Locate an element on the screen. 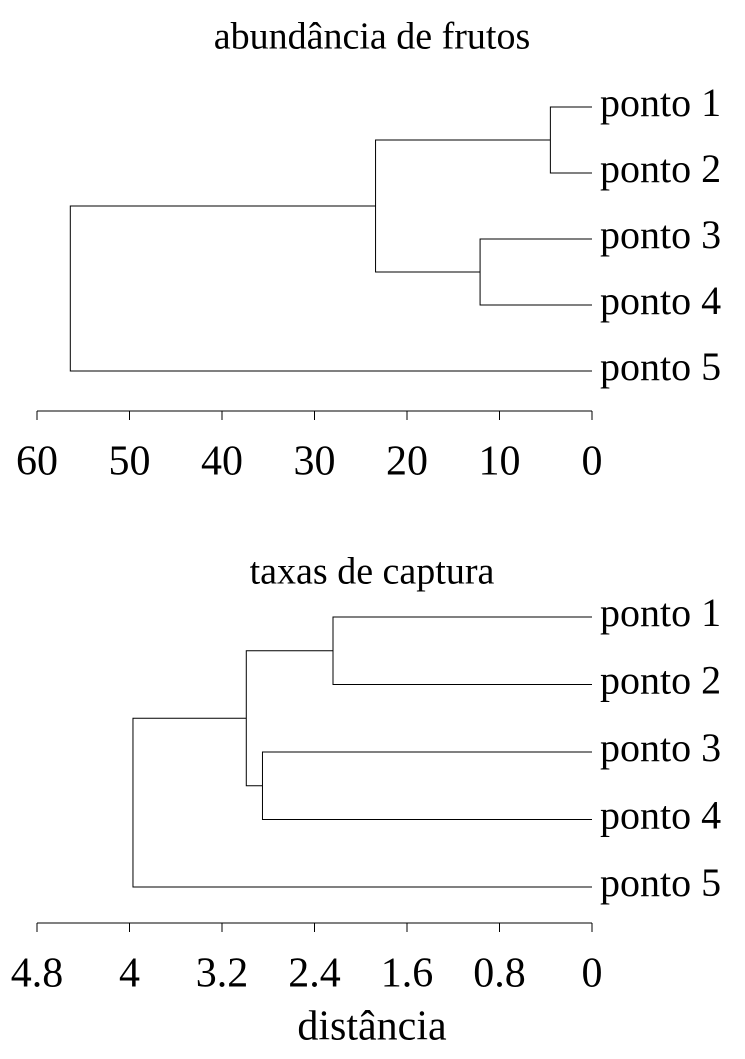 This screenshot has height=1059, width=745. x-tick-label: 20 is located at coordinates (407, 462).